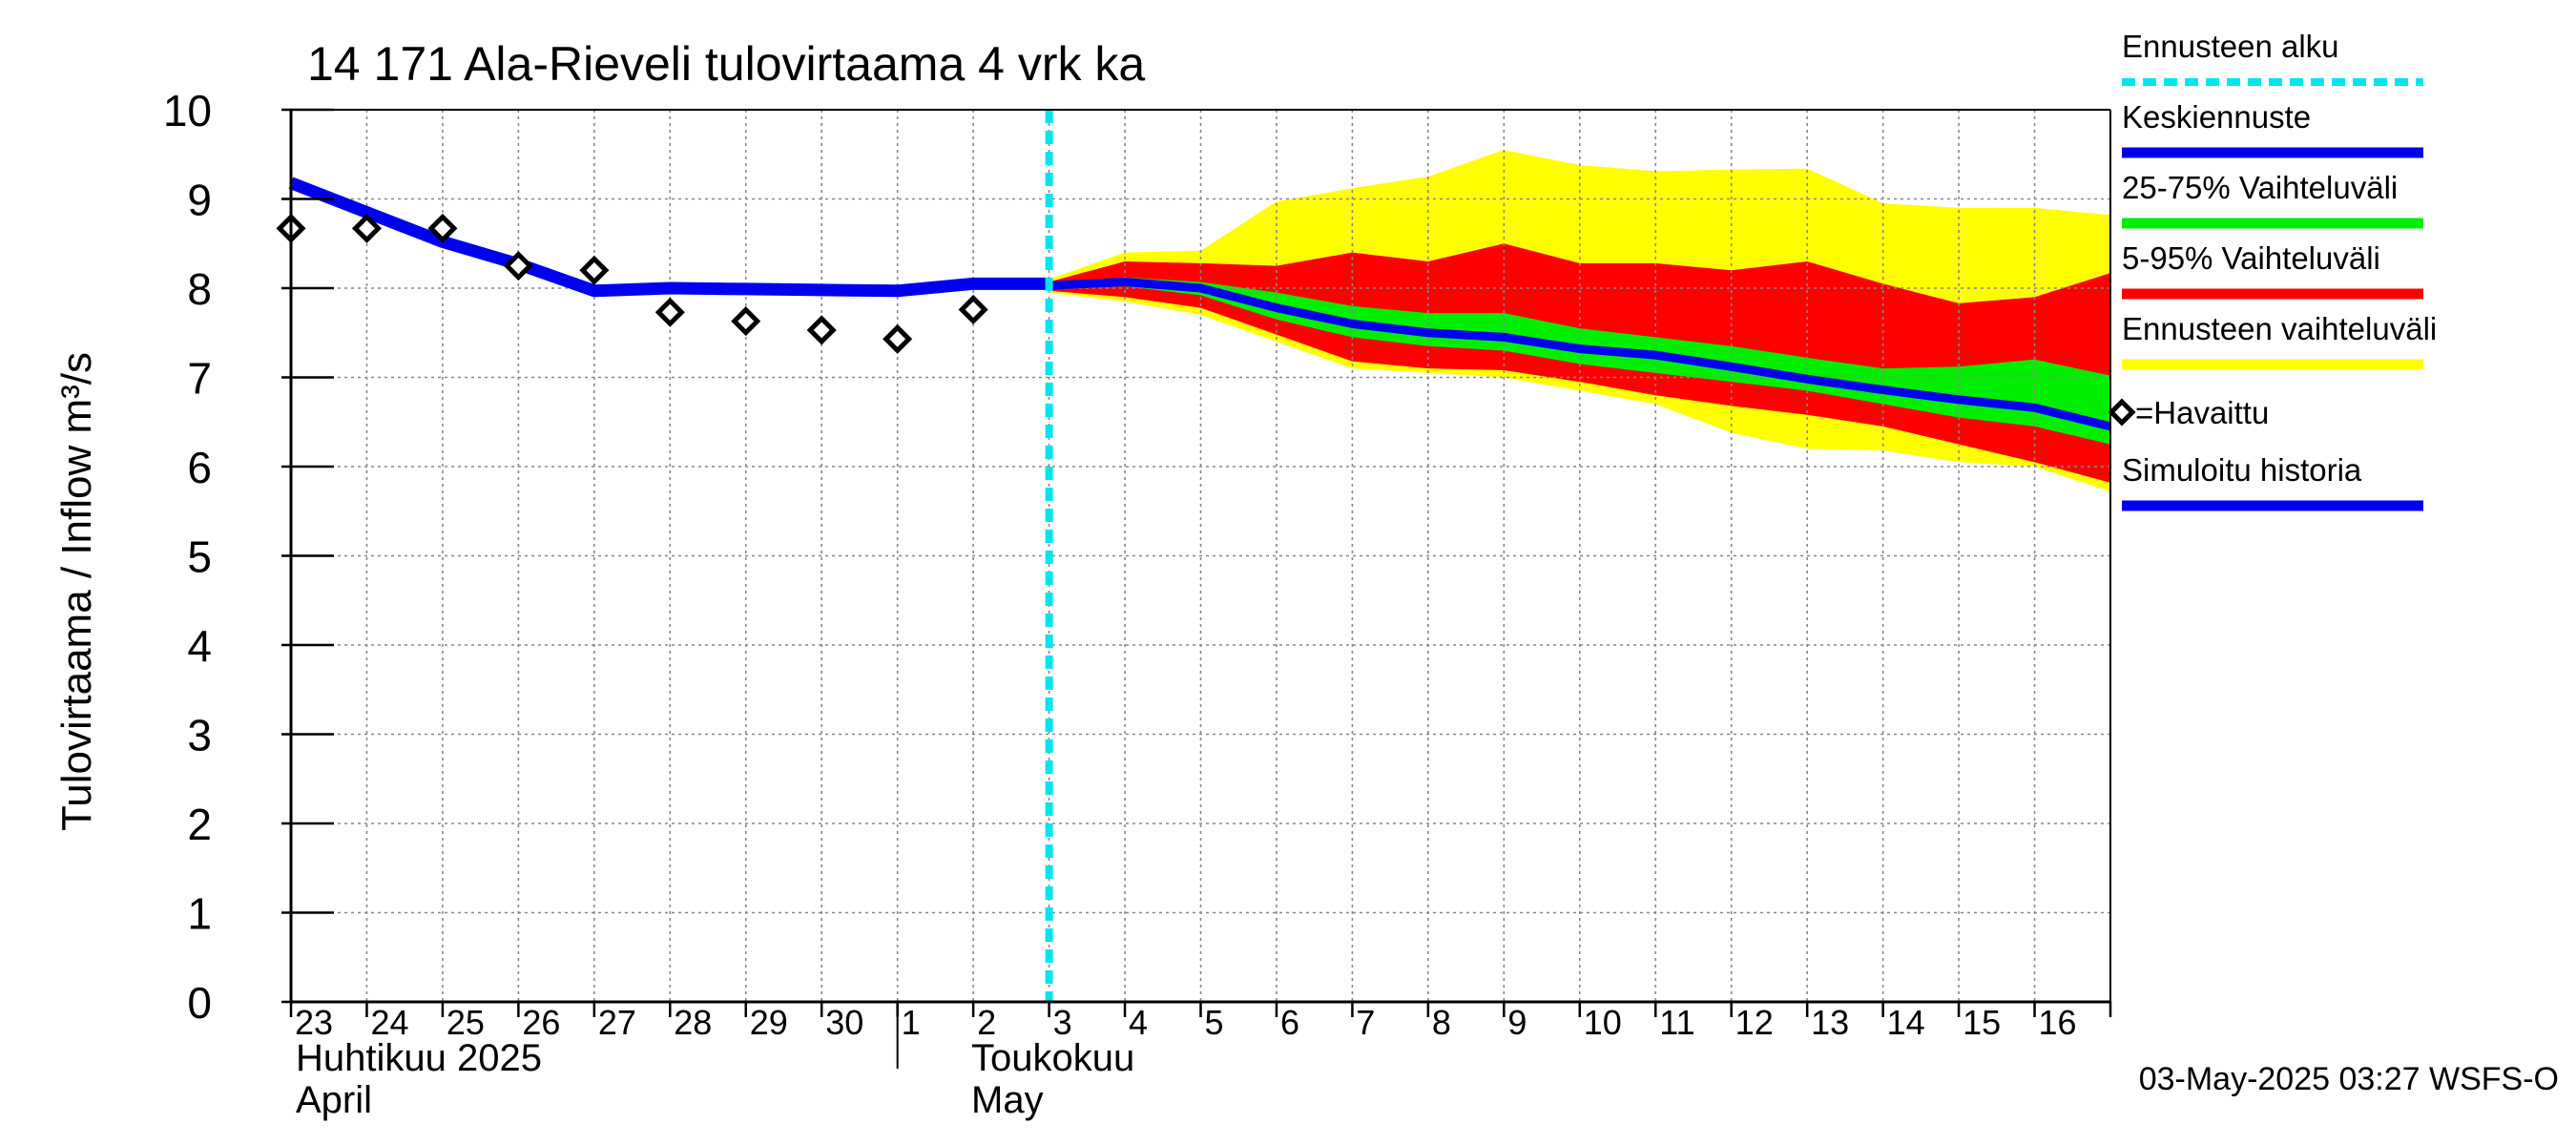 The width and height of the screenshot is (2576, 1145). Describe the element at coordinates (419, 1058) in the screenshot. I see `month-label-april-fi: Huhtikuu 2025` at that location.